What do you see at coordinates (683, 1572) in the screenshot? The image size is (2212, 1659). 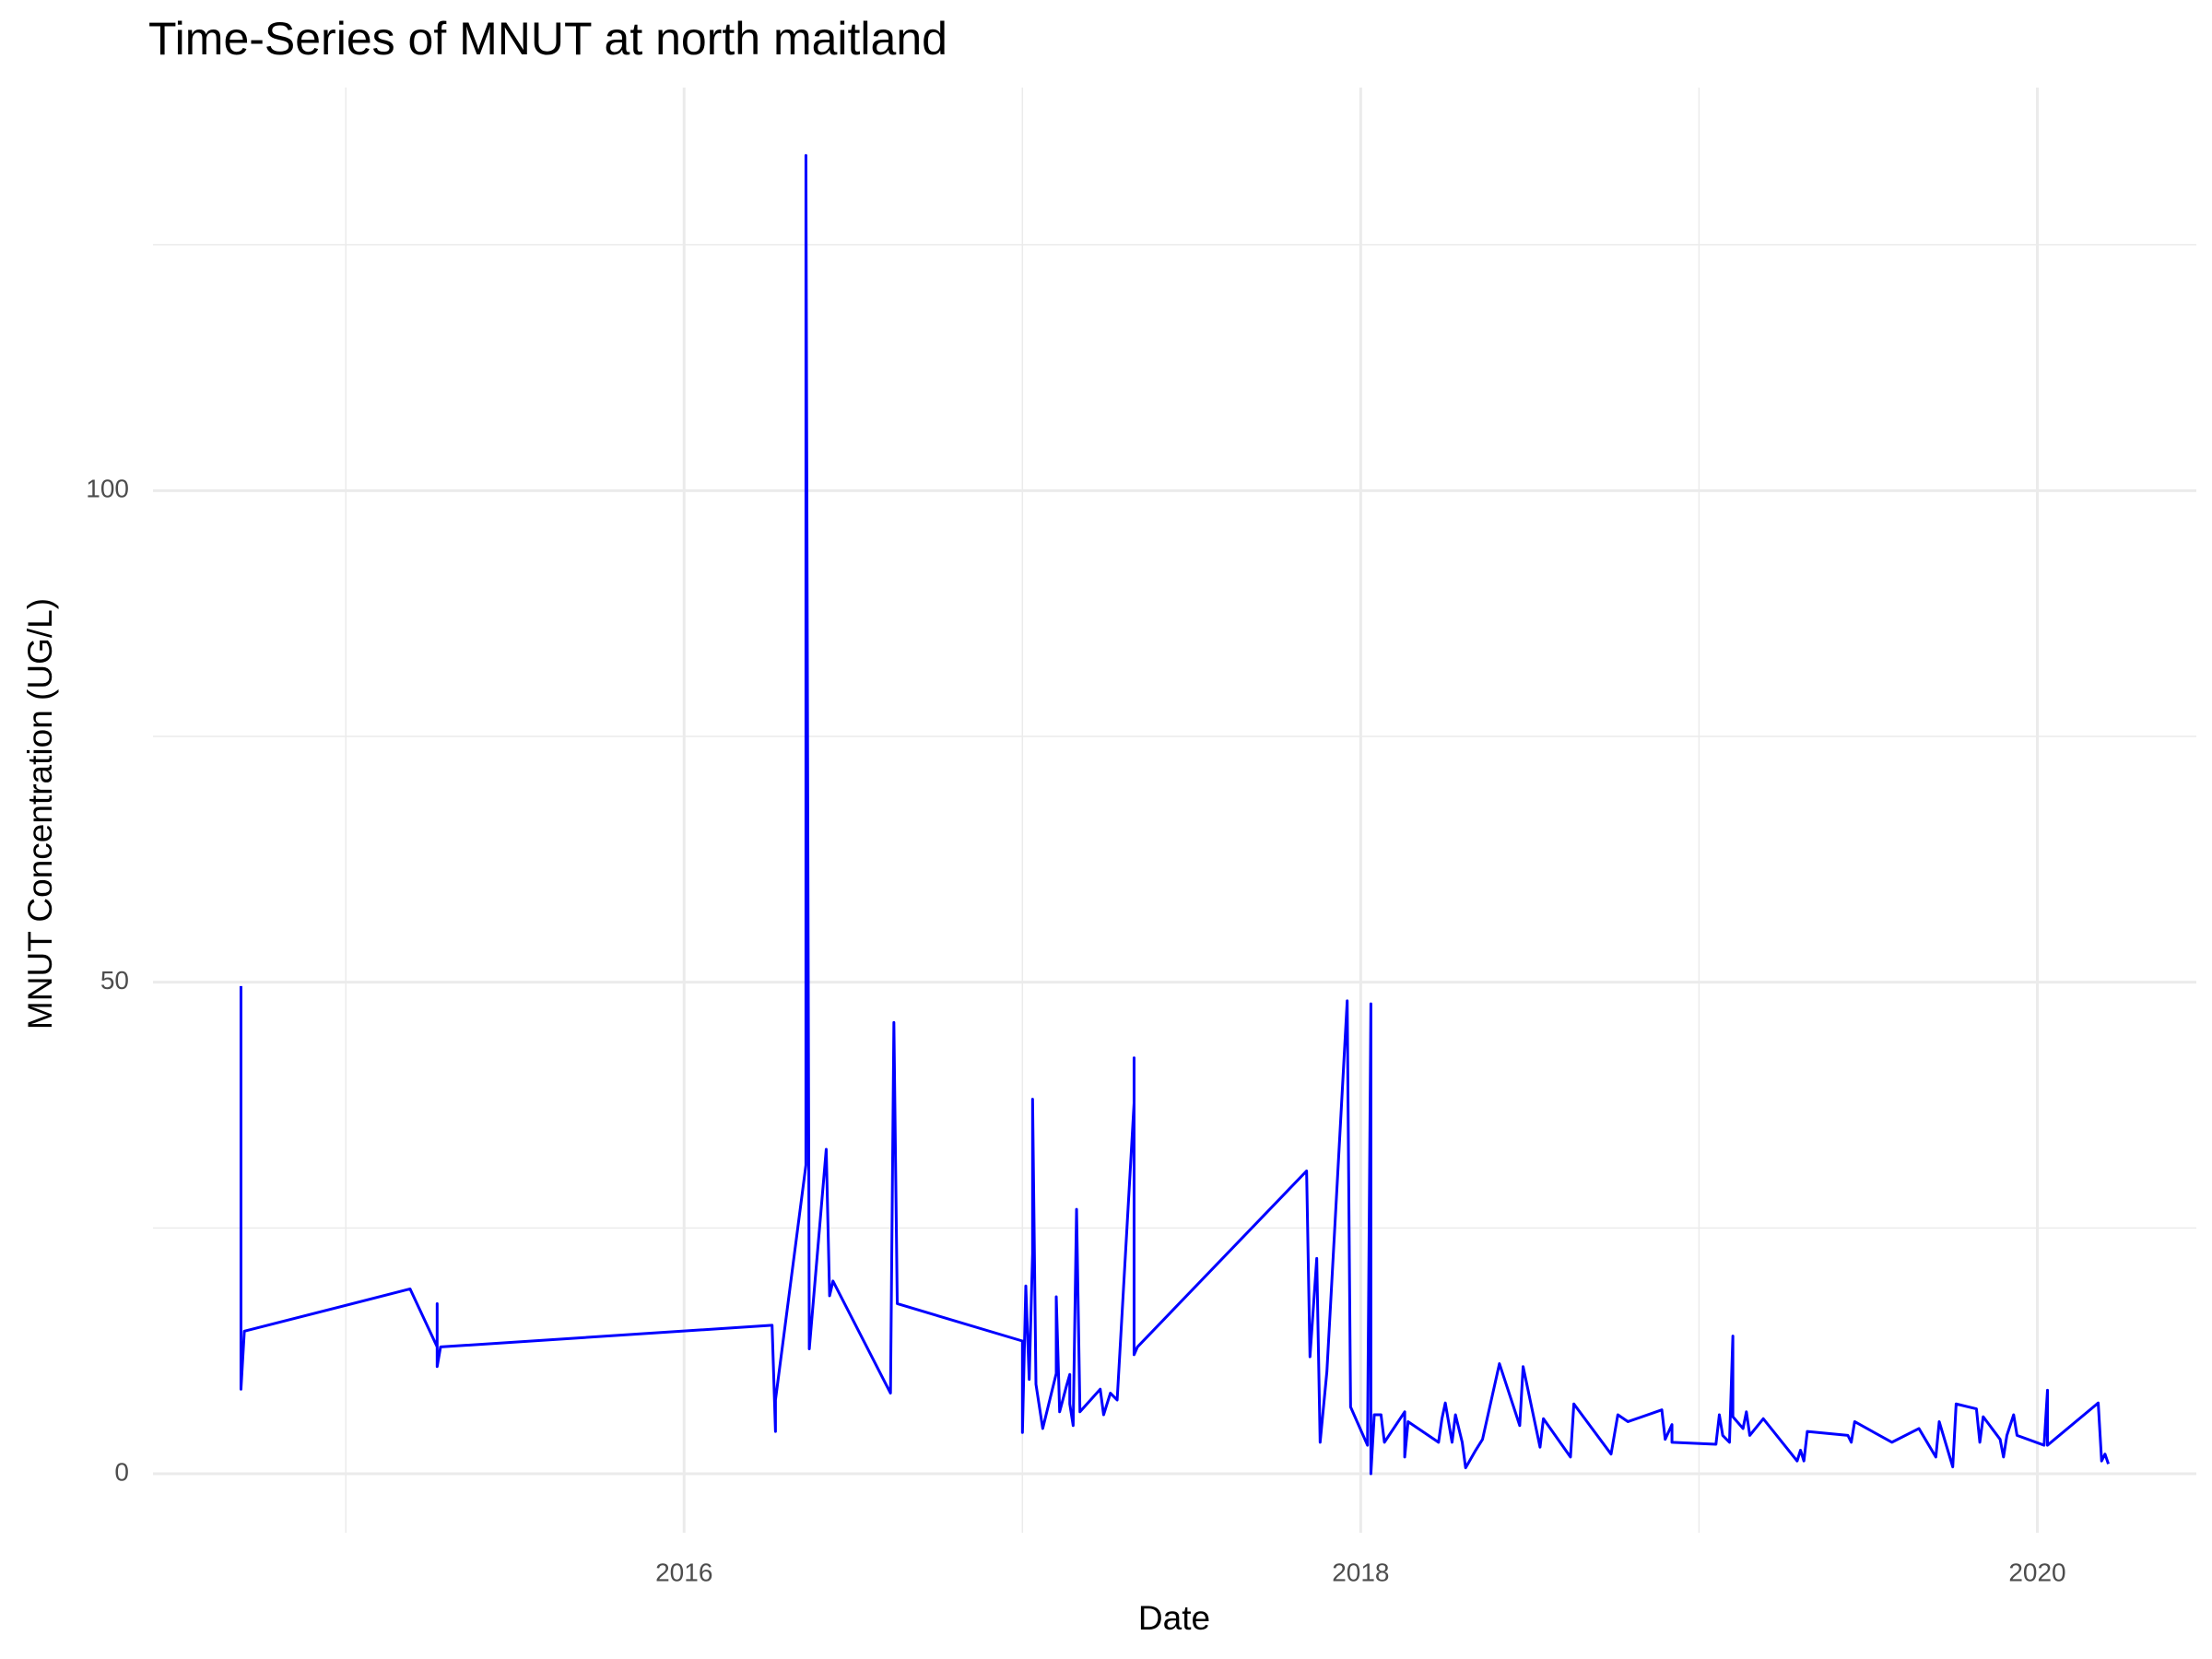 I see `x-tick-label: 2016` at bounding box center [683, 1572].